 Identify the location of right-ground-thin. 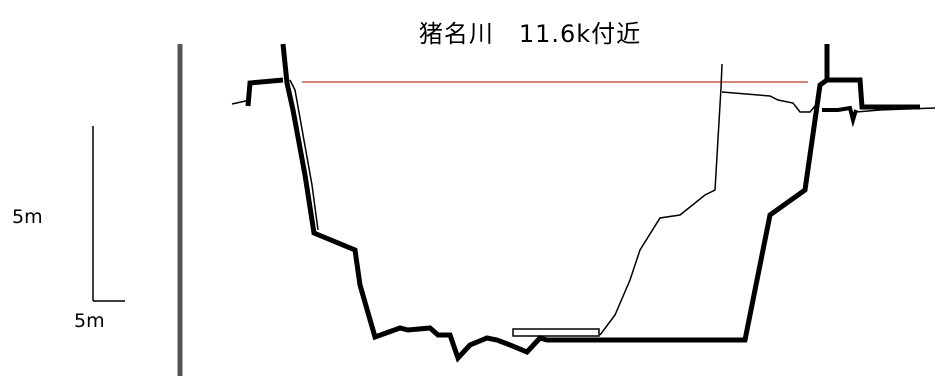
(895, 110).